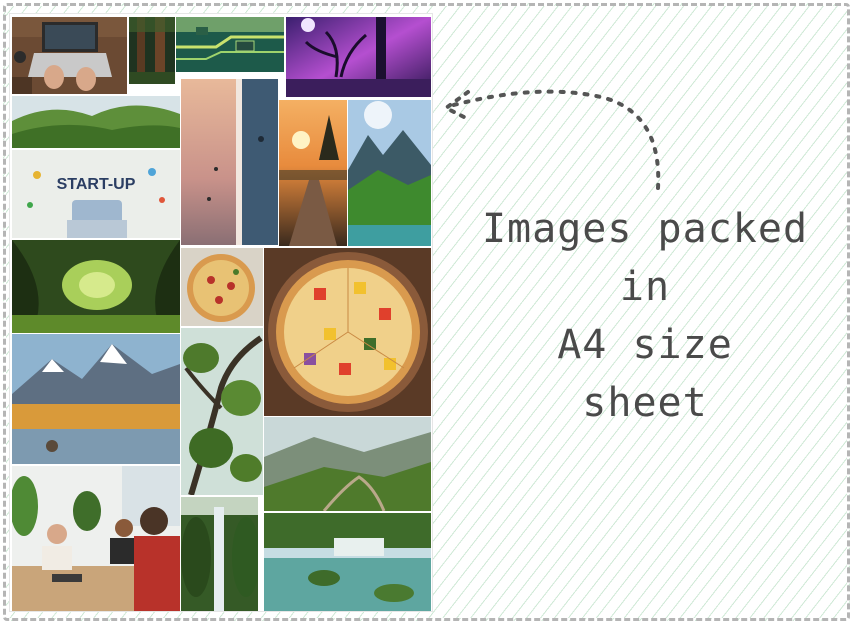 Image resolution: width=857 pixels, height=628 pixels. I want to click on purple-tree-photo, so click(358, 57).